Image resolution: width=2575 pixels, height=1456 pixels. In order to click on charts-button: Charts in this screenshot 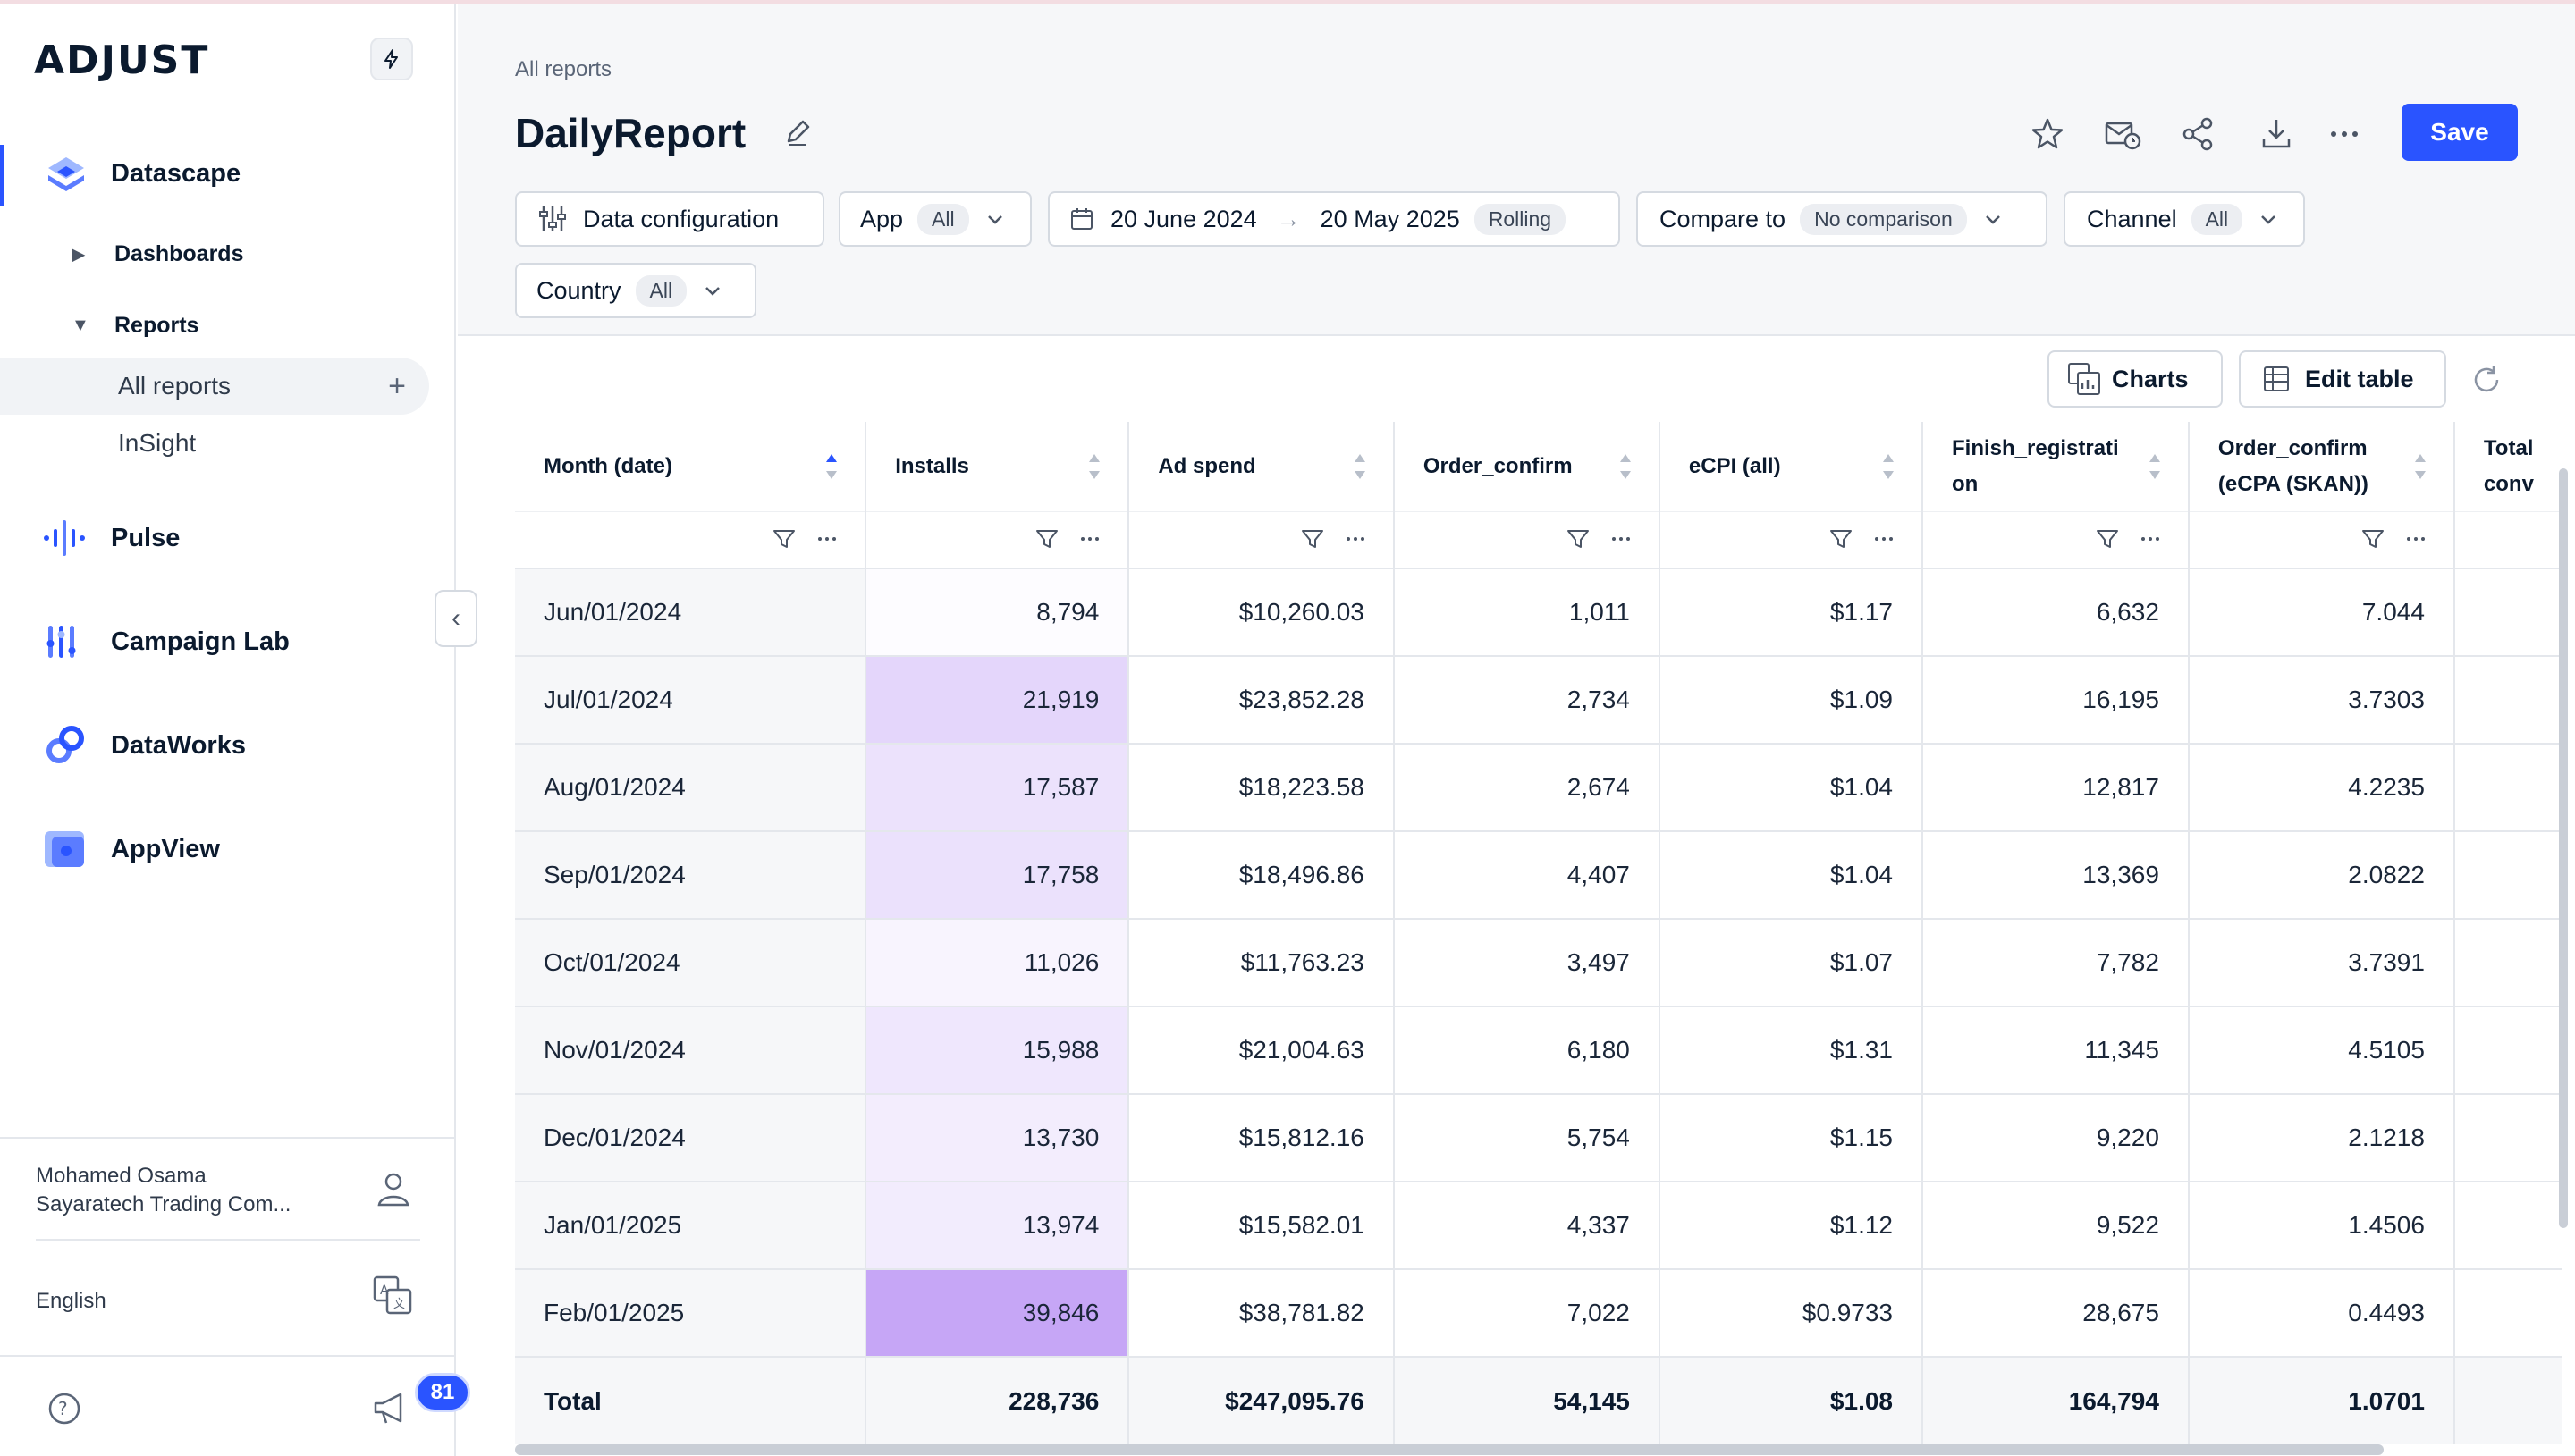, I will do `click(2135, 379)`.